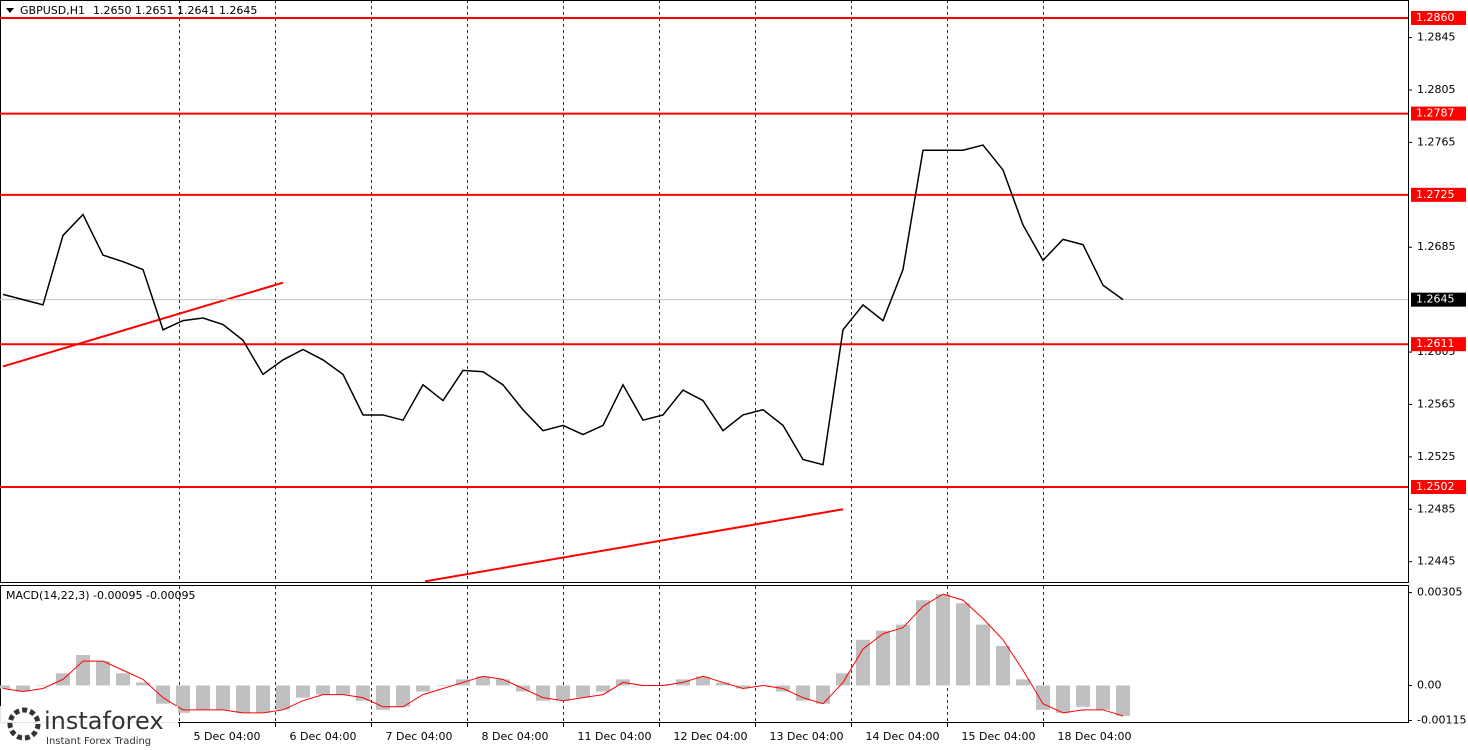 This screenshot has width=1468, height=750. I want to click on level-label: 1.2502, so click(1435, 486).